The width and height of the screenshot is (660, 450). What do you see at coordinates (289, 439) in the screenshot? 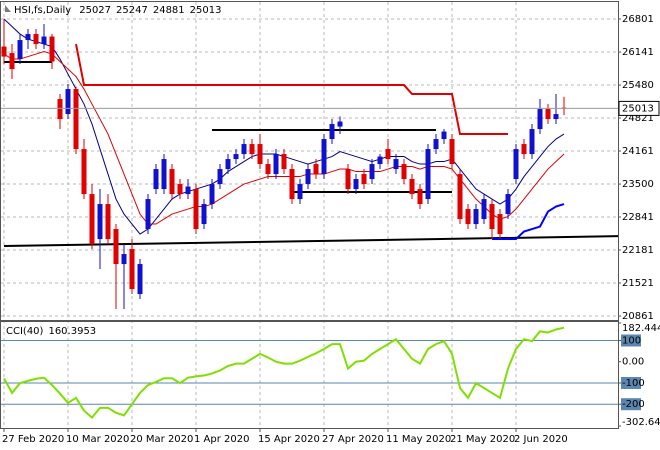
I see `x-tick-label: 15 Apr 2020` at bounding box center [289, 439].